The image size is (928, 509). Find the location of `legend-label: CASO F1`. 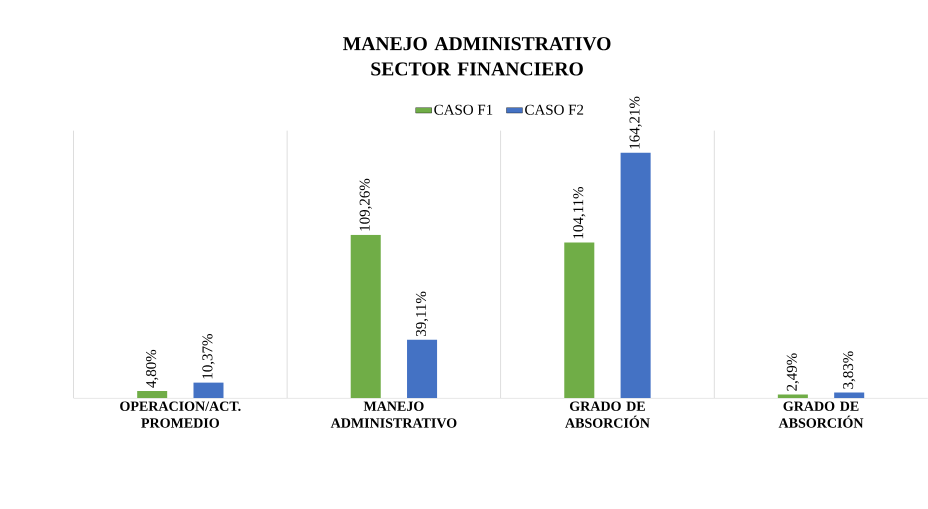

legend-label: CASO F1 is located at coordinates (463, 109).